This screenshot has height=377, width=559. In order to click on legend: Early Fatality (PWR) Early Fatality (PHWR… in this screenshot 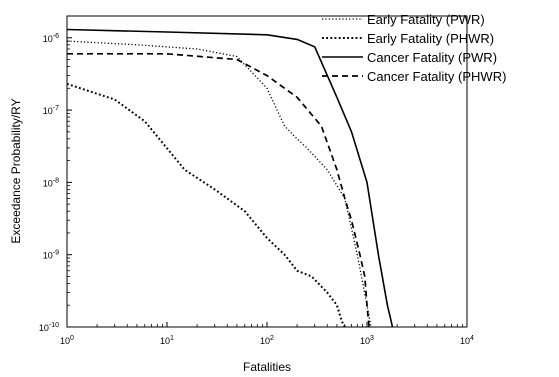, I will do `click(414, 48)`.